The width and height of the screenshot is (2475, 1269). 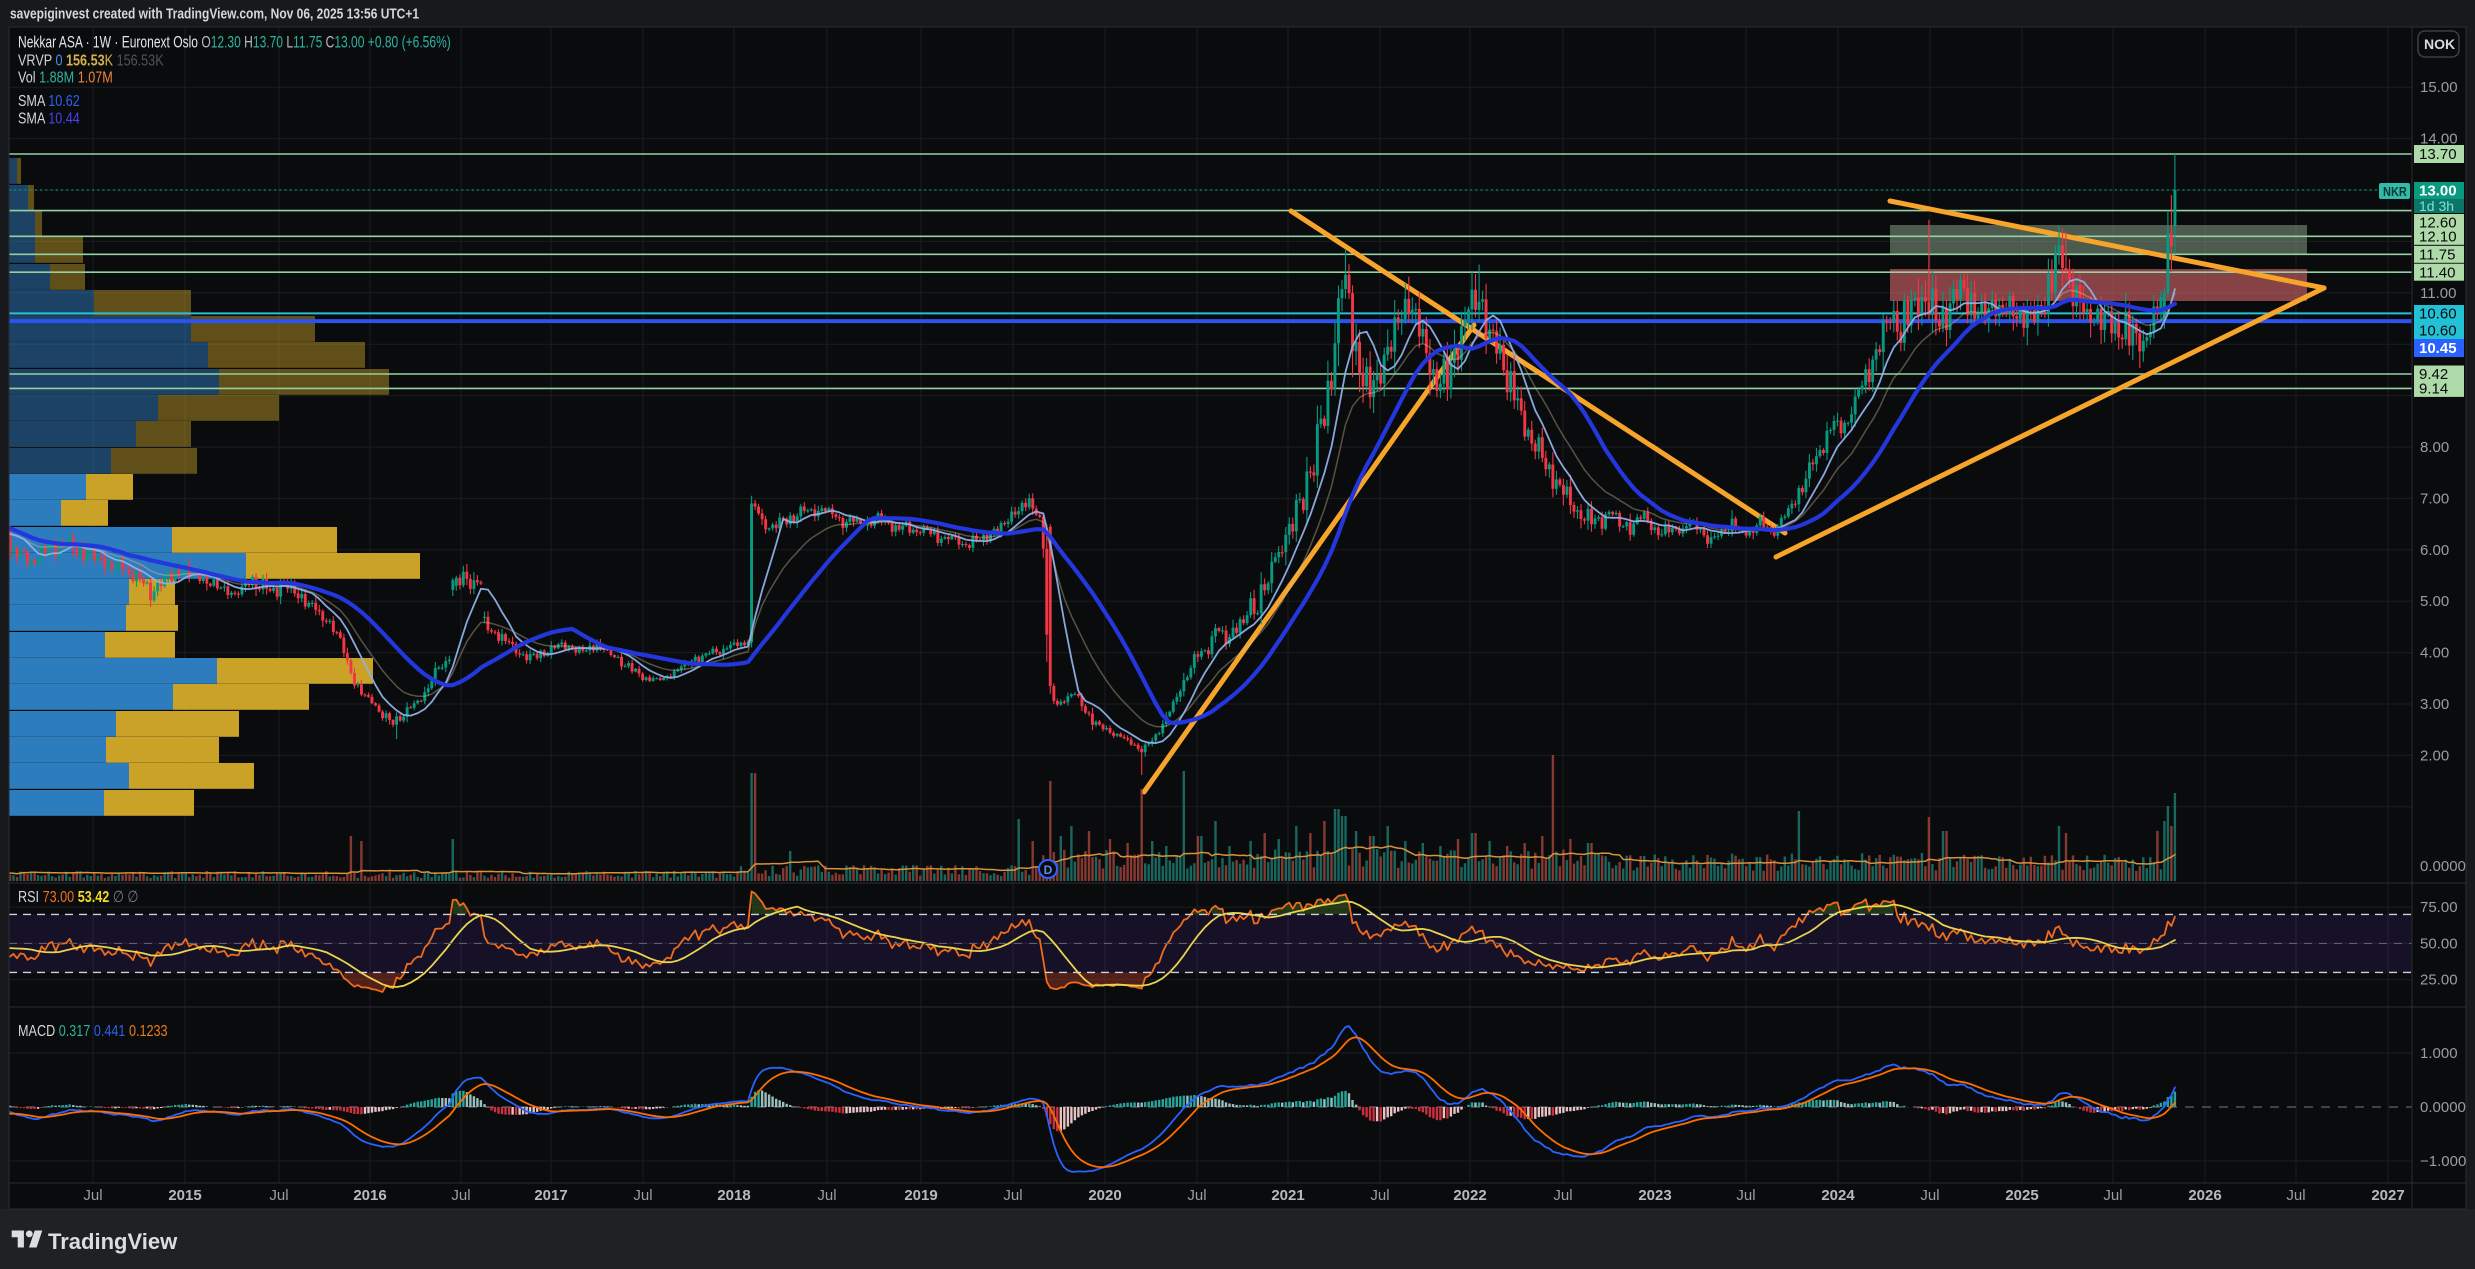 I want to click on svg-text: Vol 1.88M 1.07M, so click(x=65, y=78).